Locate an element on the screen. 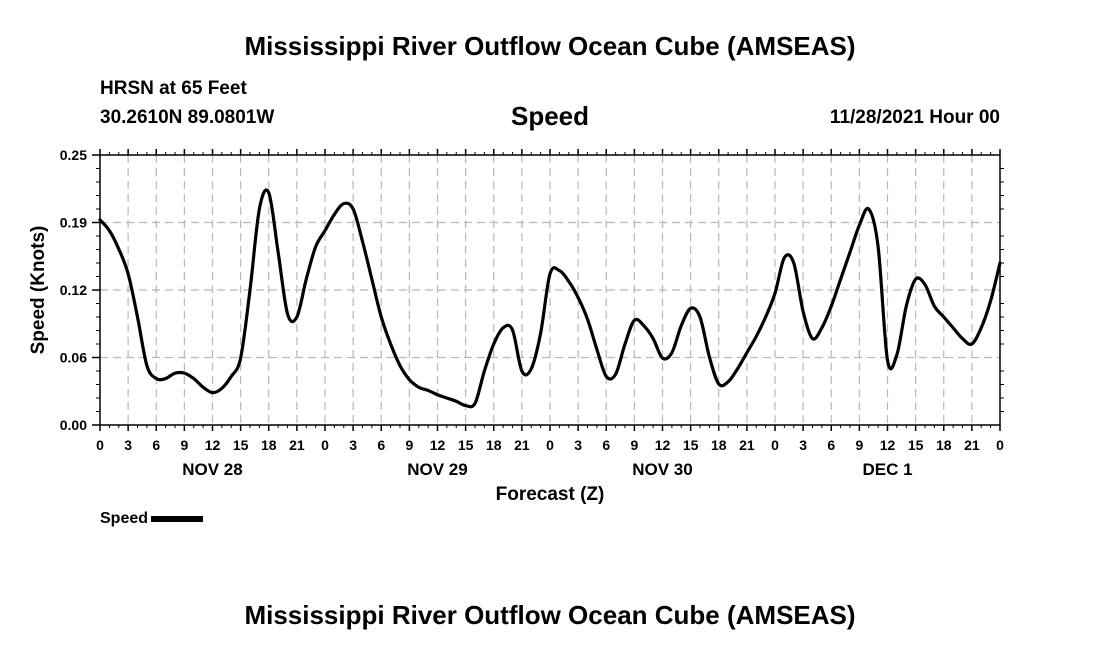 This screenshot has width=1100, height=650. legend-label: Speed is located at coordinates (124, 518).